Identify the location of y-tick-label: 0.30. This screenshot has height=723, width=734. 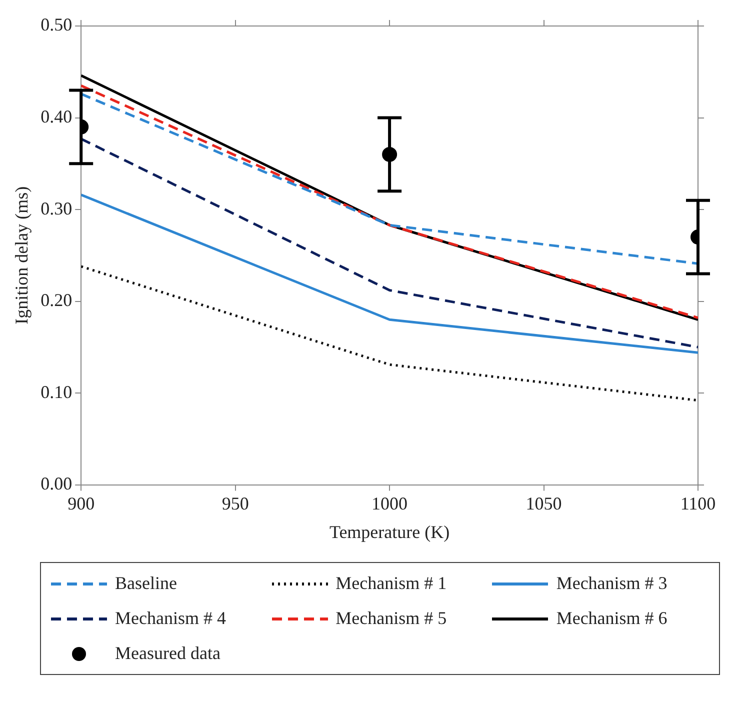
(56, 208).